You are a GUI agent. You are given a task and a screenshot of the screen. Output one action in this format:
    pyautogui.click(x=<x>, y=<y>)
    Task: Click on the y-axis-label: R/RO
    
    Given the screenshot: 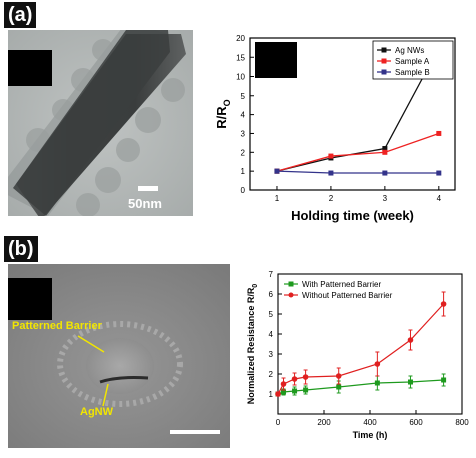 What is the action you would take?
    pyautogui.click(x=223, y=113)
    